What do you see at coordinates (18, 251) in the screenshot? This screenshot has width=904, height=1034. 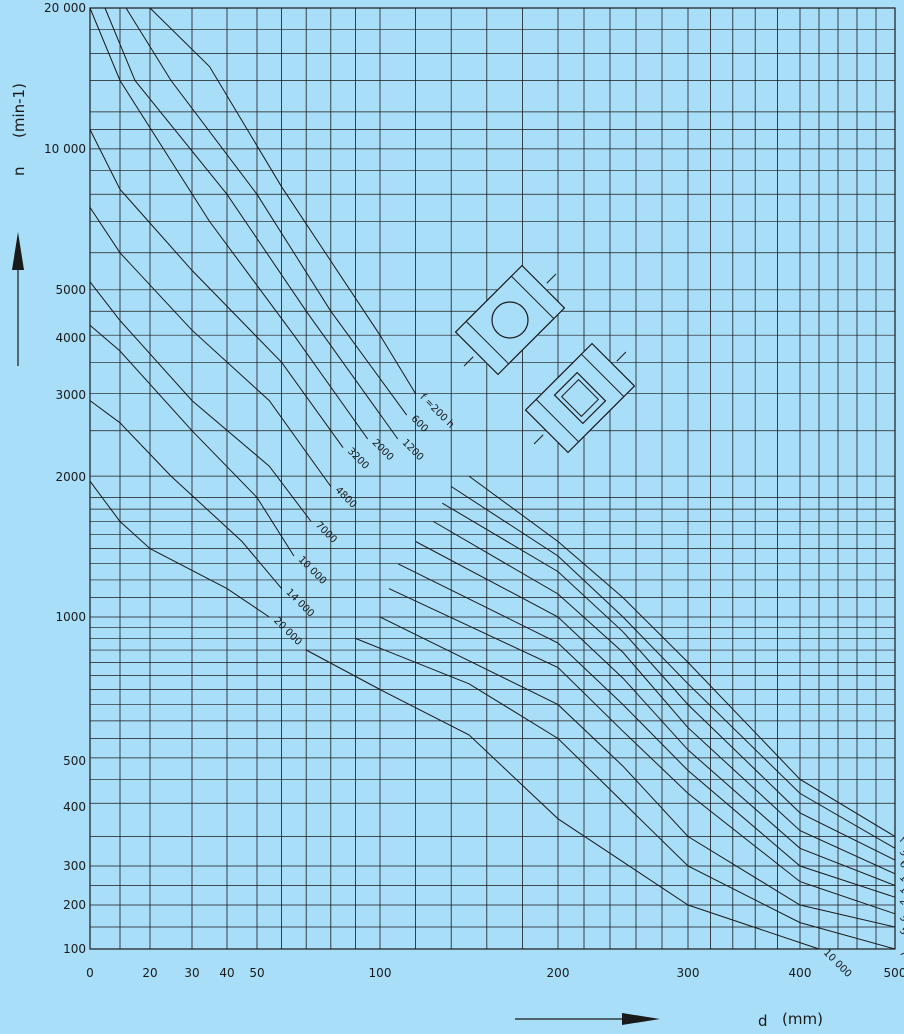 I see `y-axis-arrowhead-icon` at bounding box center [18, 251].